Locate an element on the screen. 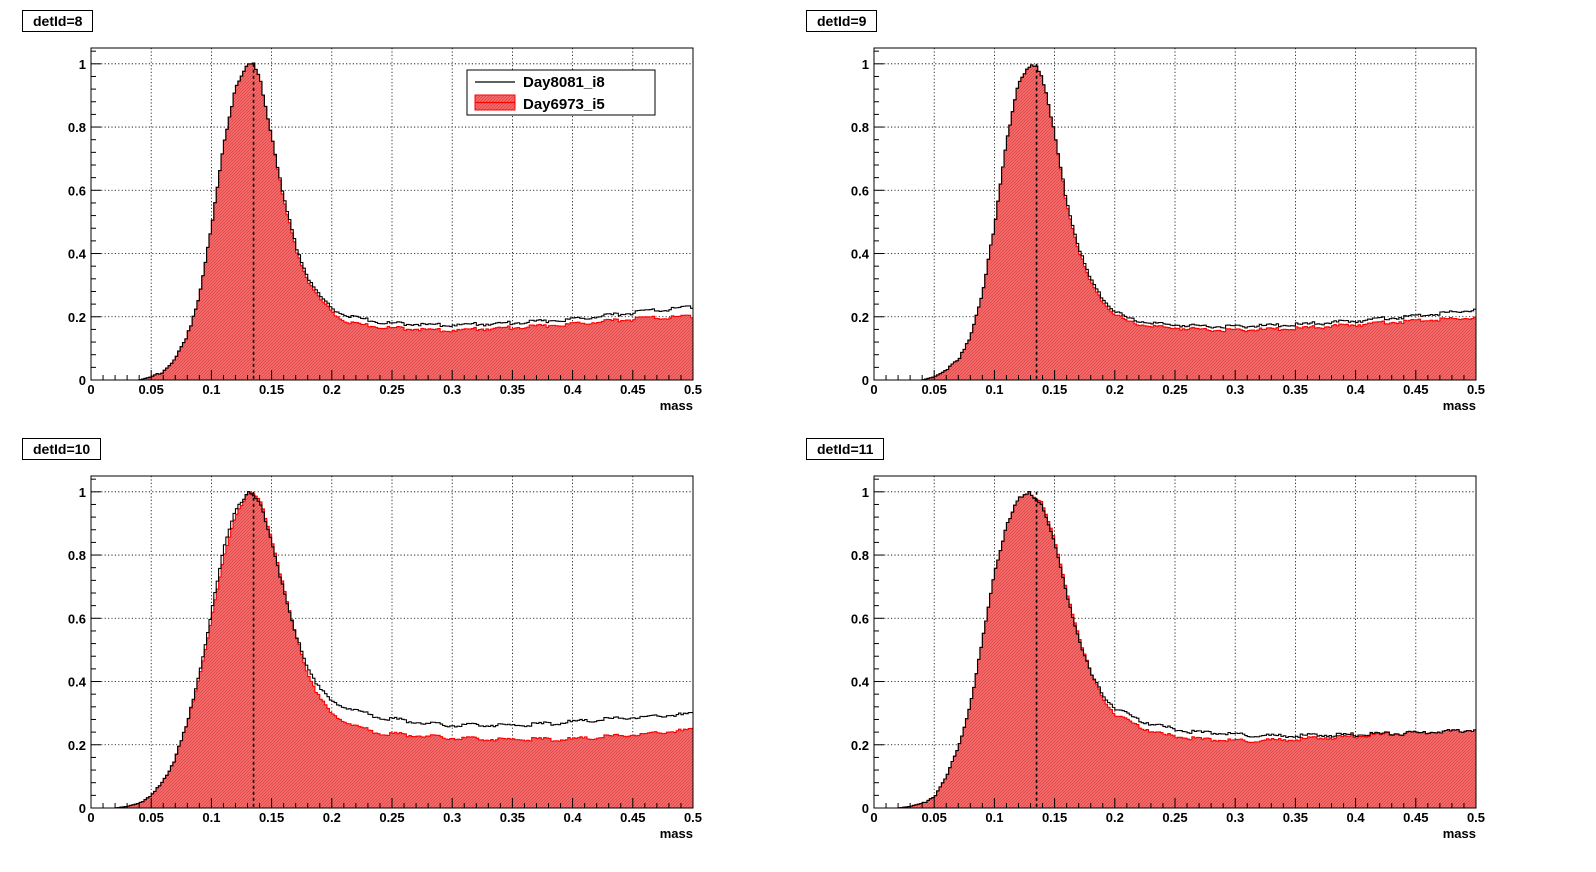 The image size is (1596, 872). chart-title: detId=9 is located at coordinates (842, 21).